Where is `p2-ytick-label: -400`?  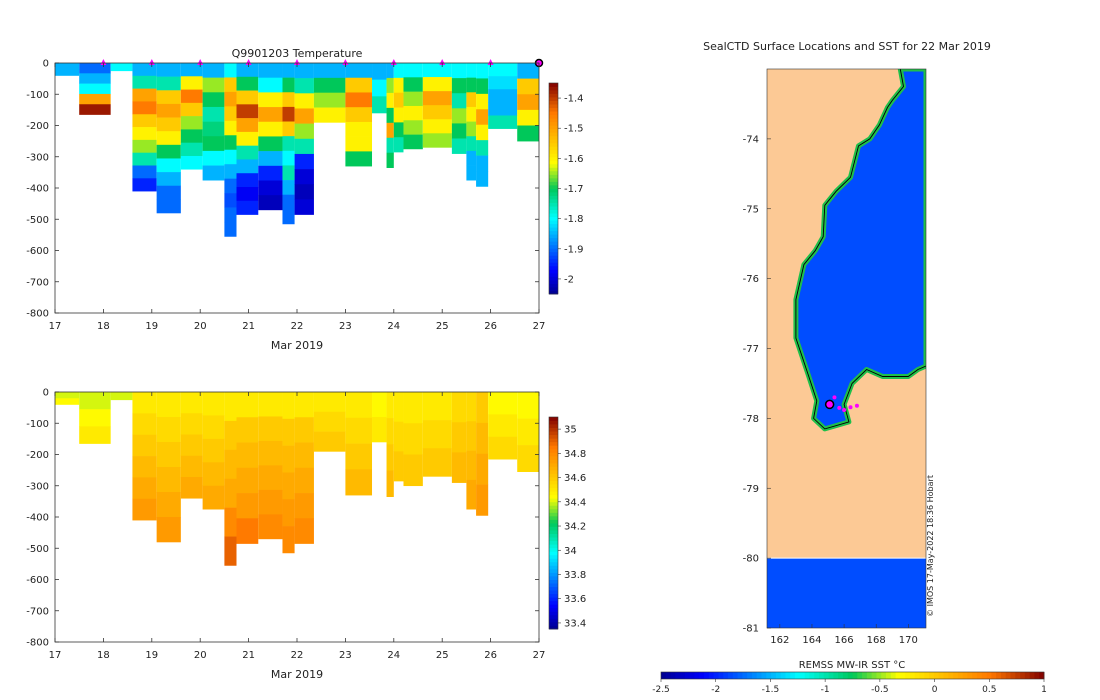 p2-ytick-label: -400 is located at coordinates (37, 518).